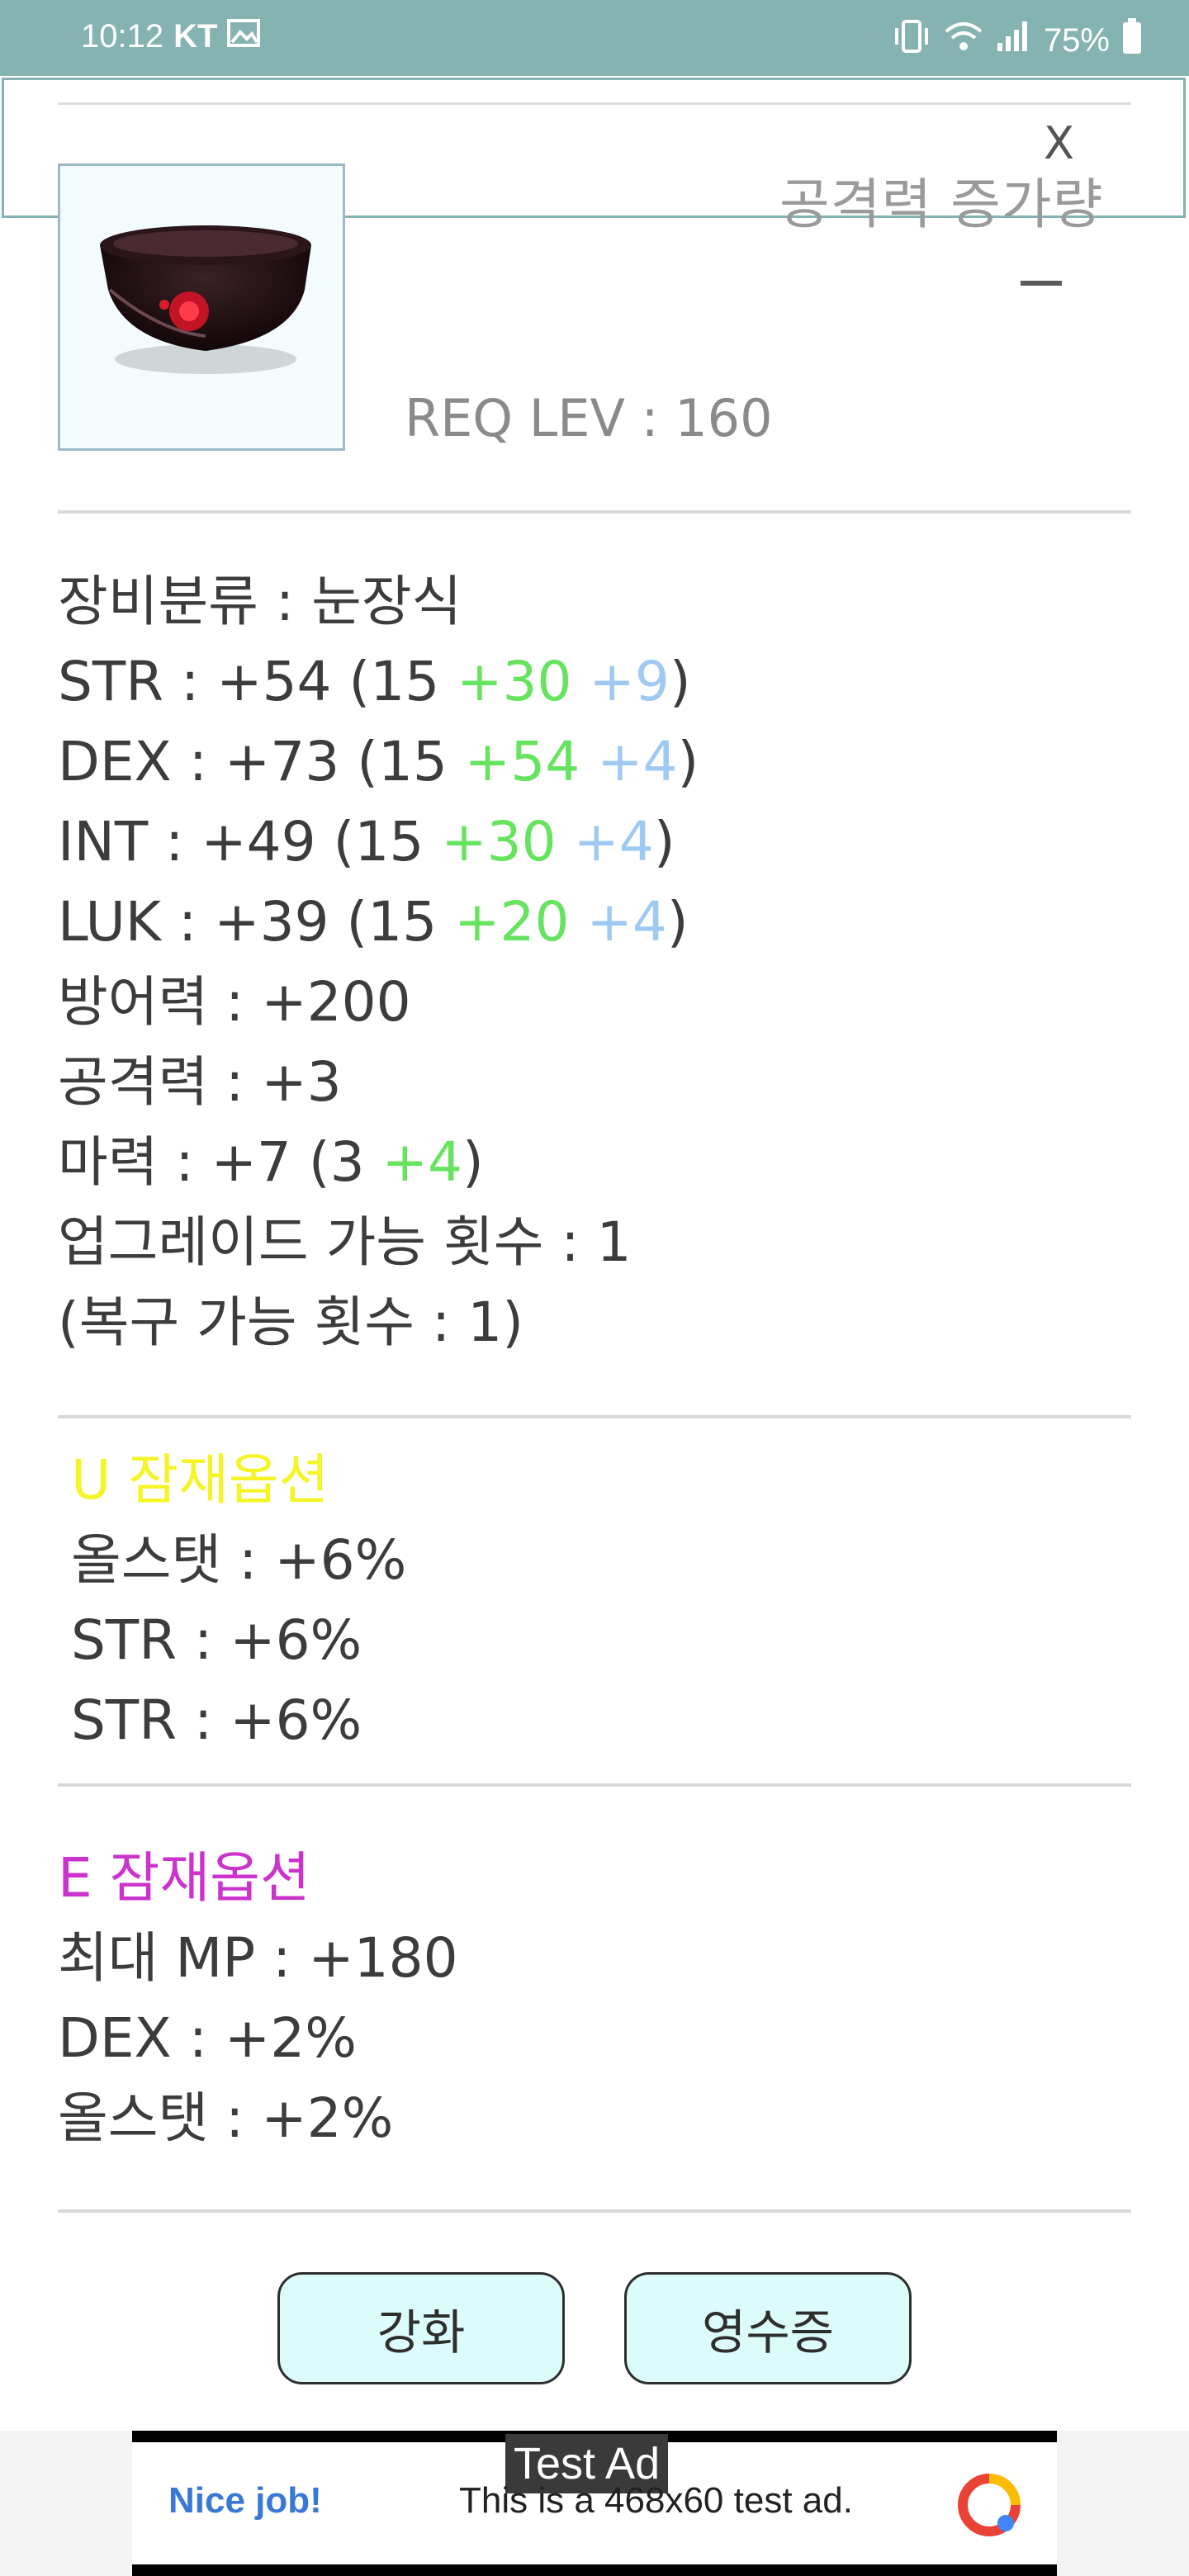  I want to click on battery-percent: 75%, so click(1076, 40).